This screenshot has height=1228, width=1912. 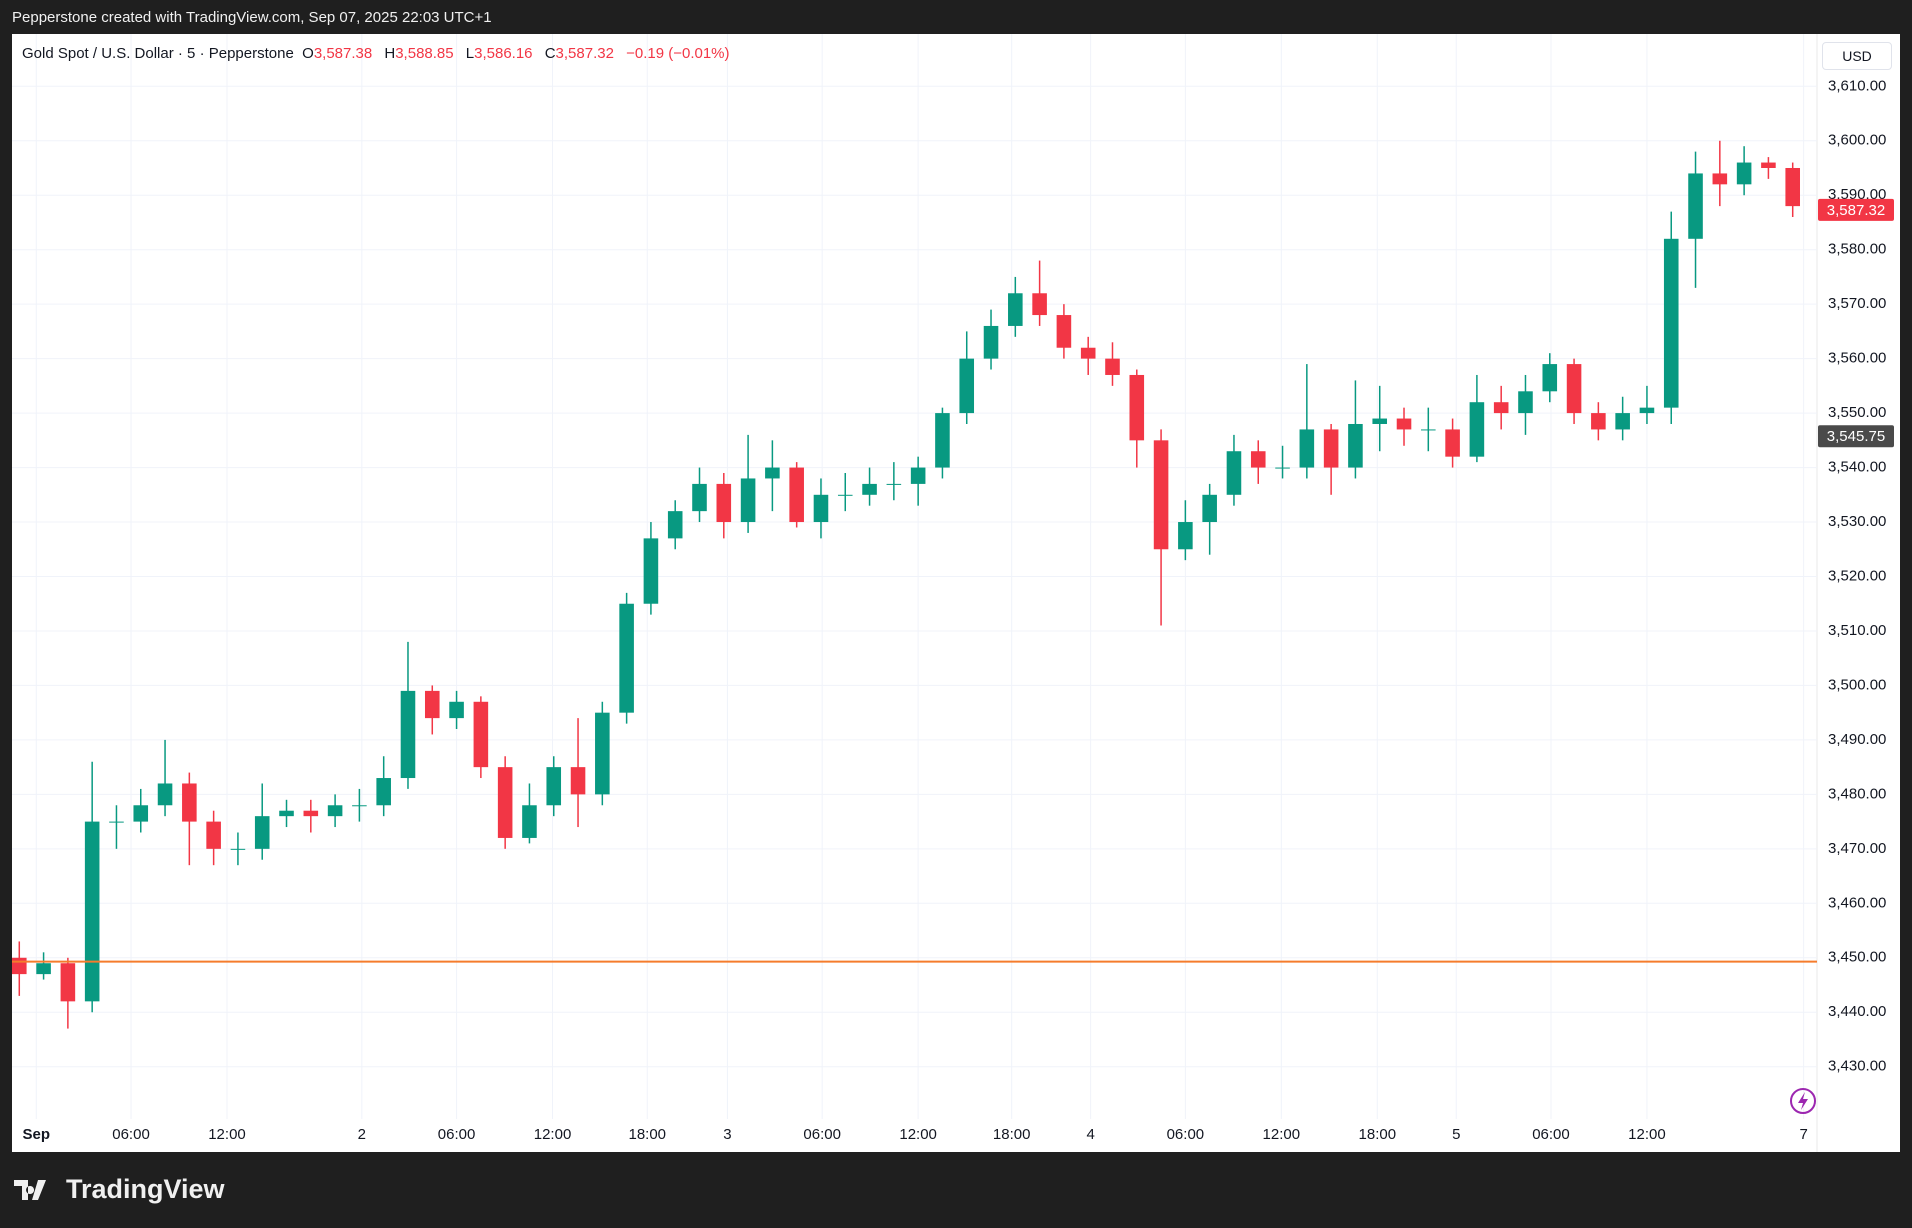 I want to click on alert-bolt, so click(x=1803, y=1101).